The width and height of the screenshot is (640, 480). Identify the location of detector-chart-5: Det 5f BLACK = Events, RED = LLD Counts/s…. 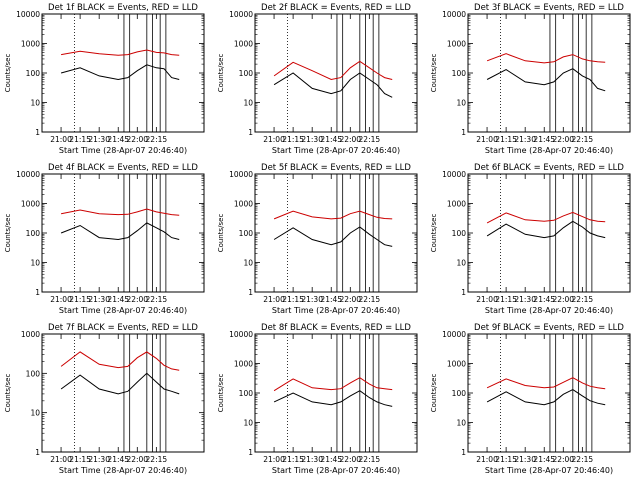
(317, 239).